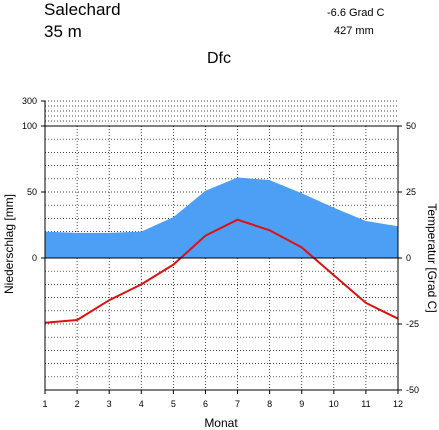  I want to click on y-left-tick-label: 0, so click(34, 258).